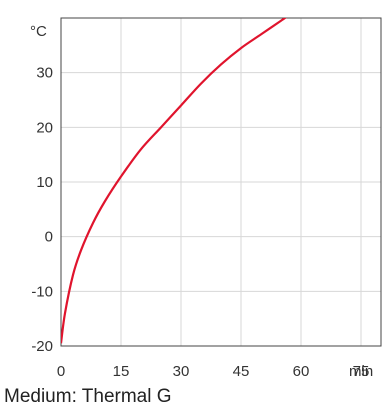 The height and width of the screenshot is (419, 387). What do you see at coordinates (42, 346) in the screenshot?
I see `y-tick-label: -20` at bounding box center [42, 346].